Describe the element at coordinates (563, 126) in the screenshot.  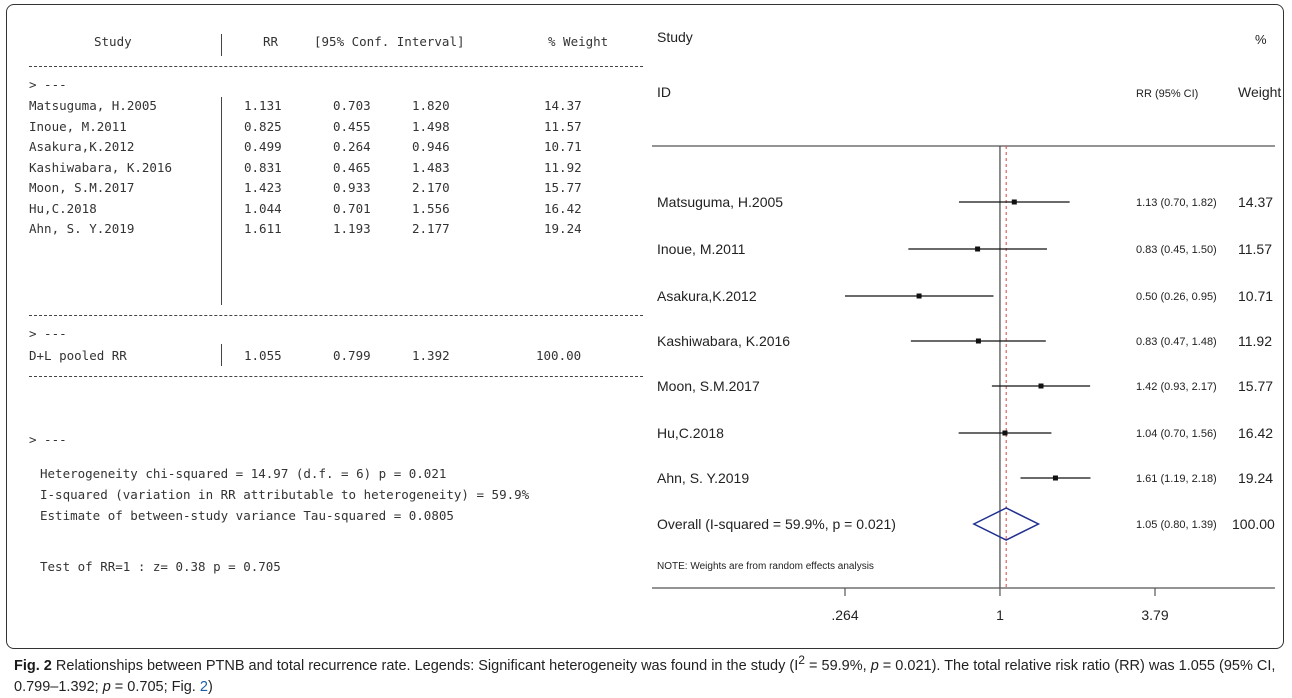
I see `row-w: 11.57` at that location.